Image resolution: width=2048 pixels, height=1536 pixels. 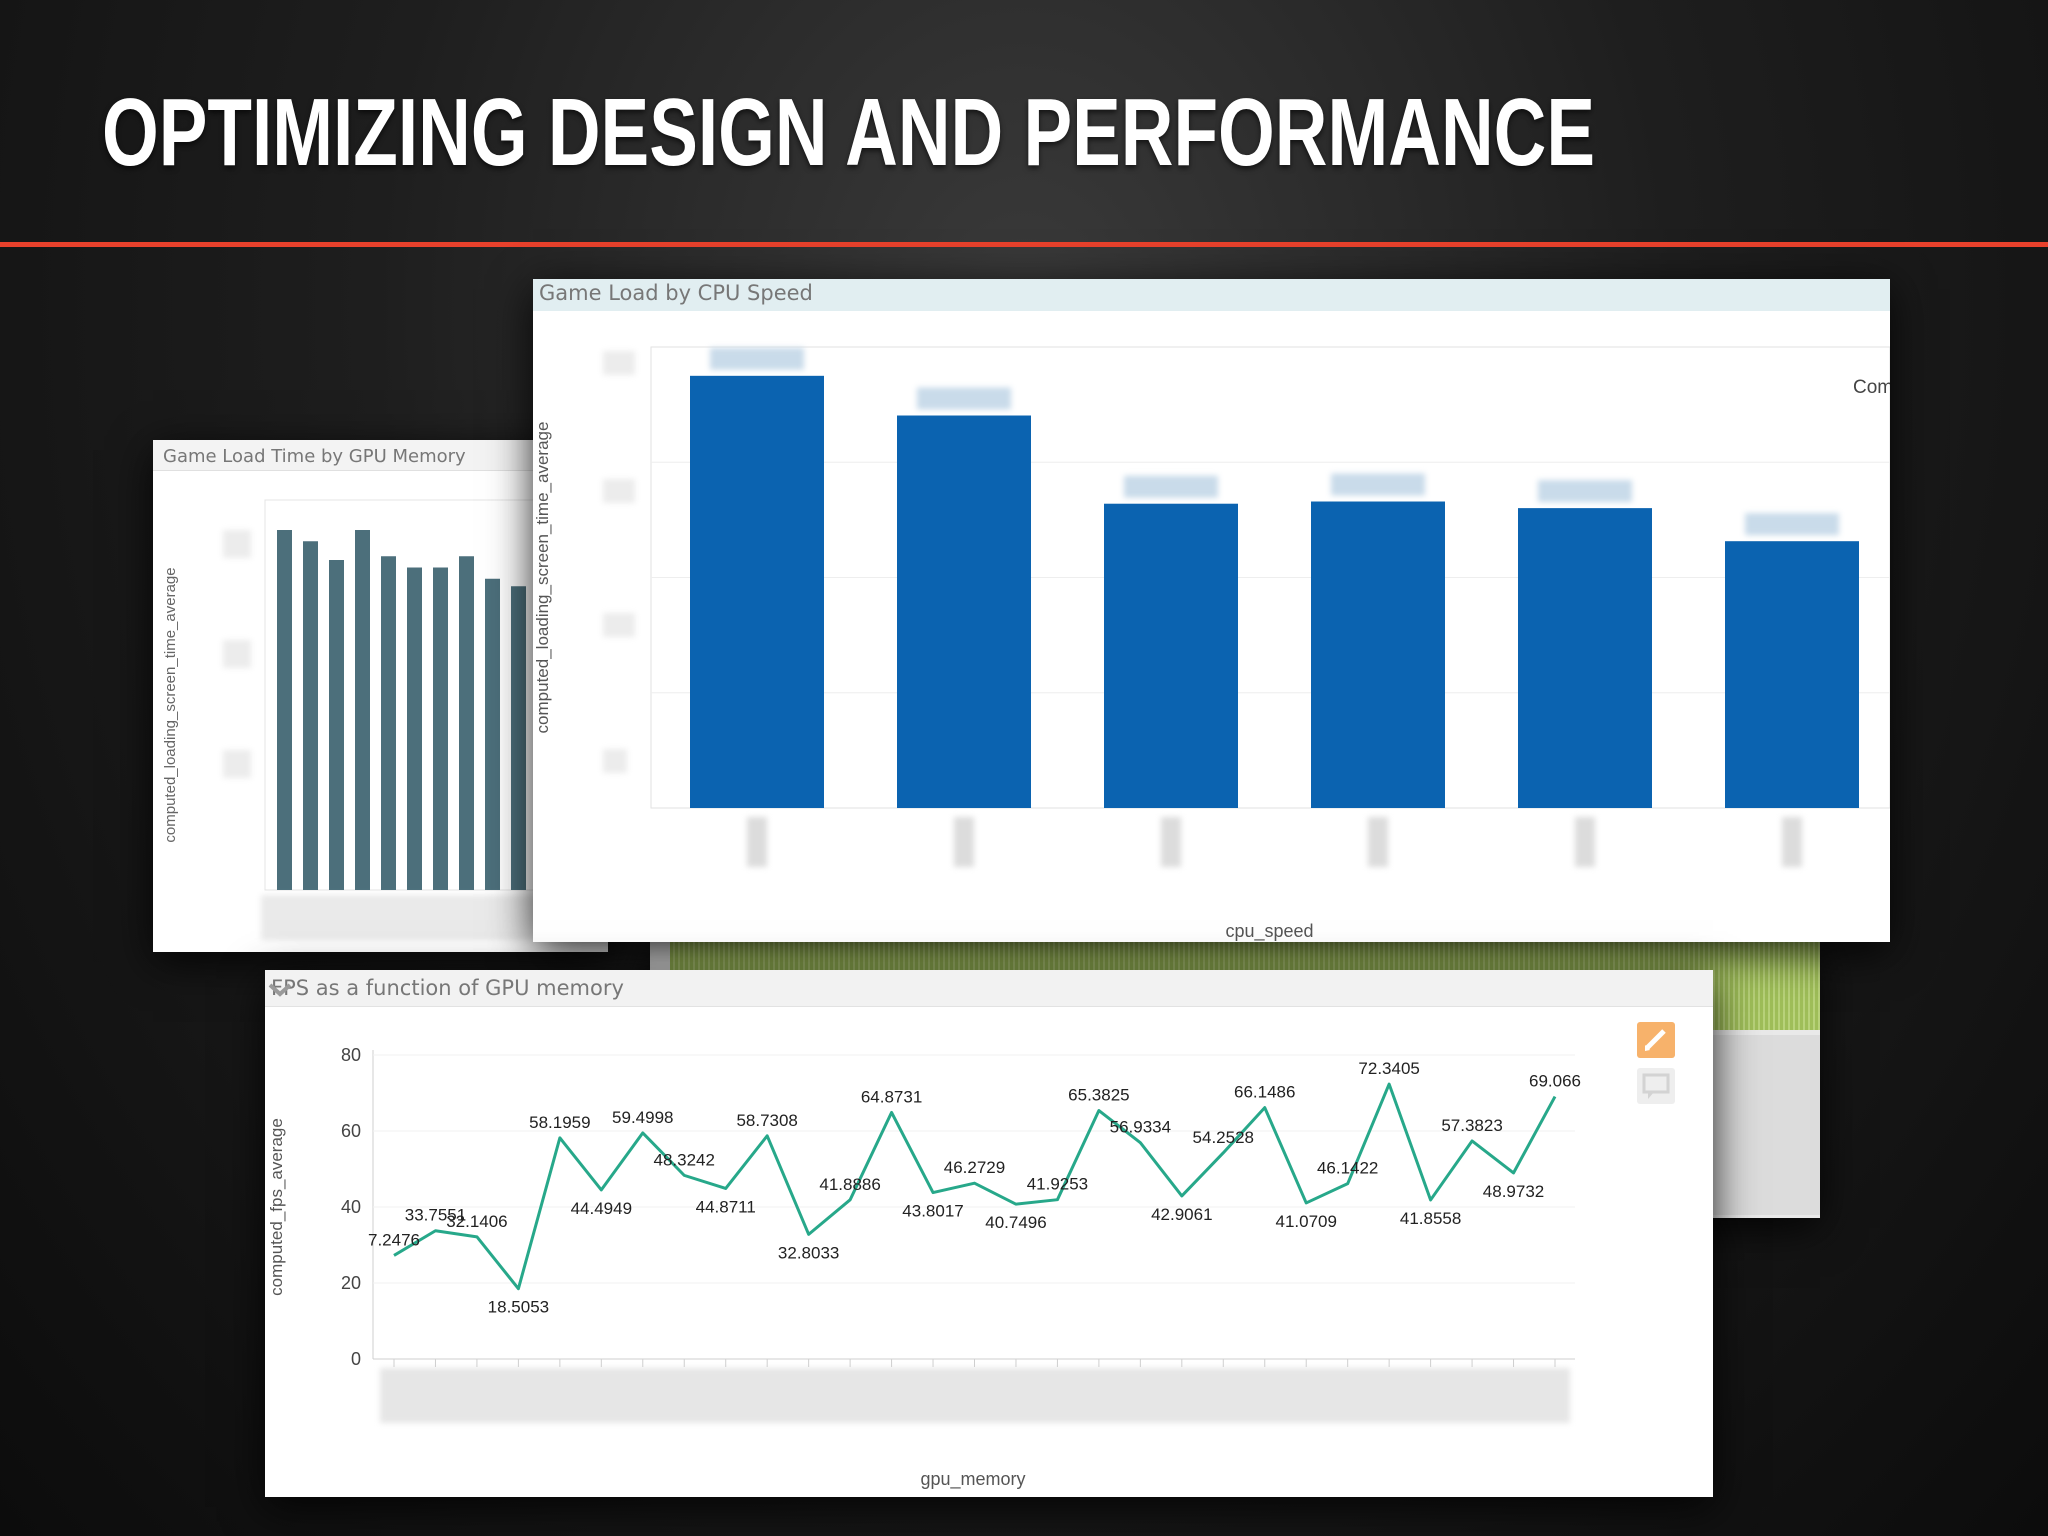 What do you see at coordinates (1305, 1221) in the screenshot?
I see `data-label: 41.0709` at bounding box center [1305, 1221].